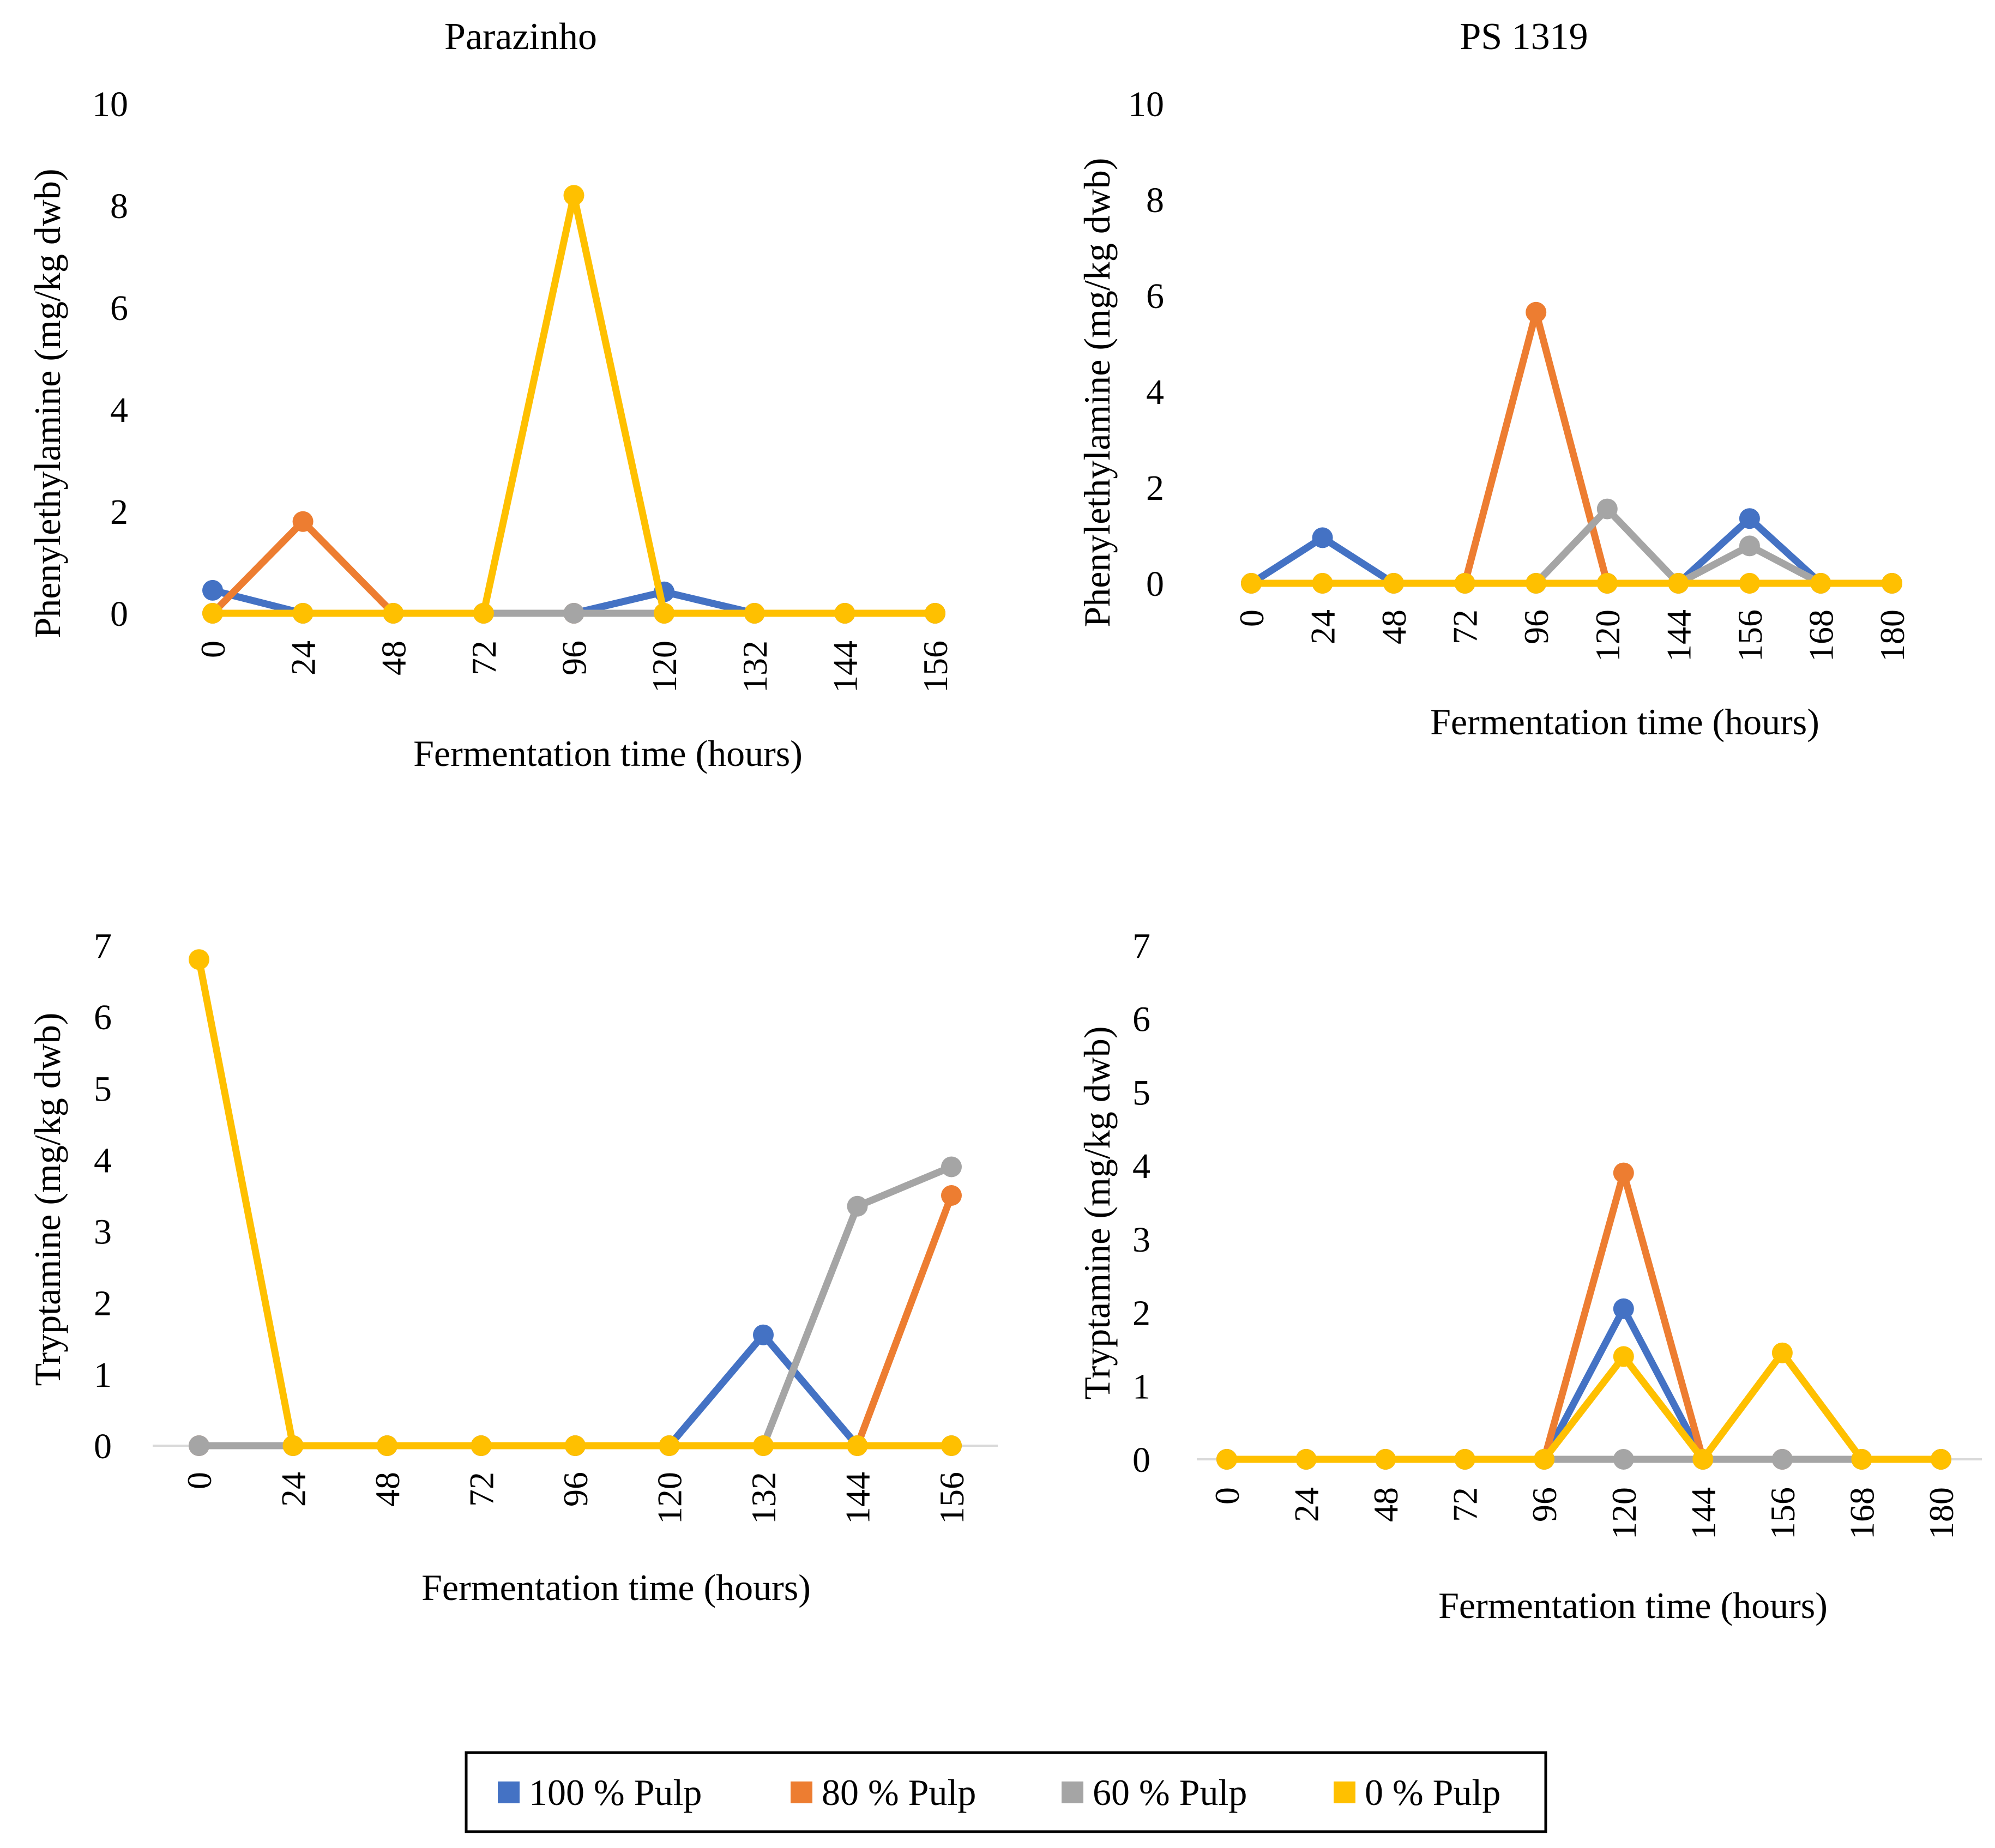 This screenshot has width=1995, height=1848. What do you see at coordinates (1072, 1792) in the screenshot?
I see `legend-swatch-60-pulp` at bounding box center [1072, 1792].